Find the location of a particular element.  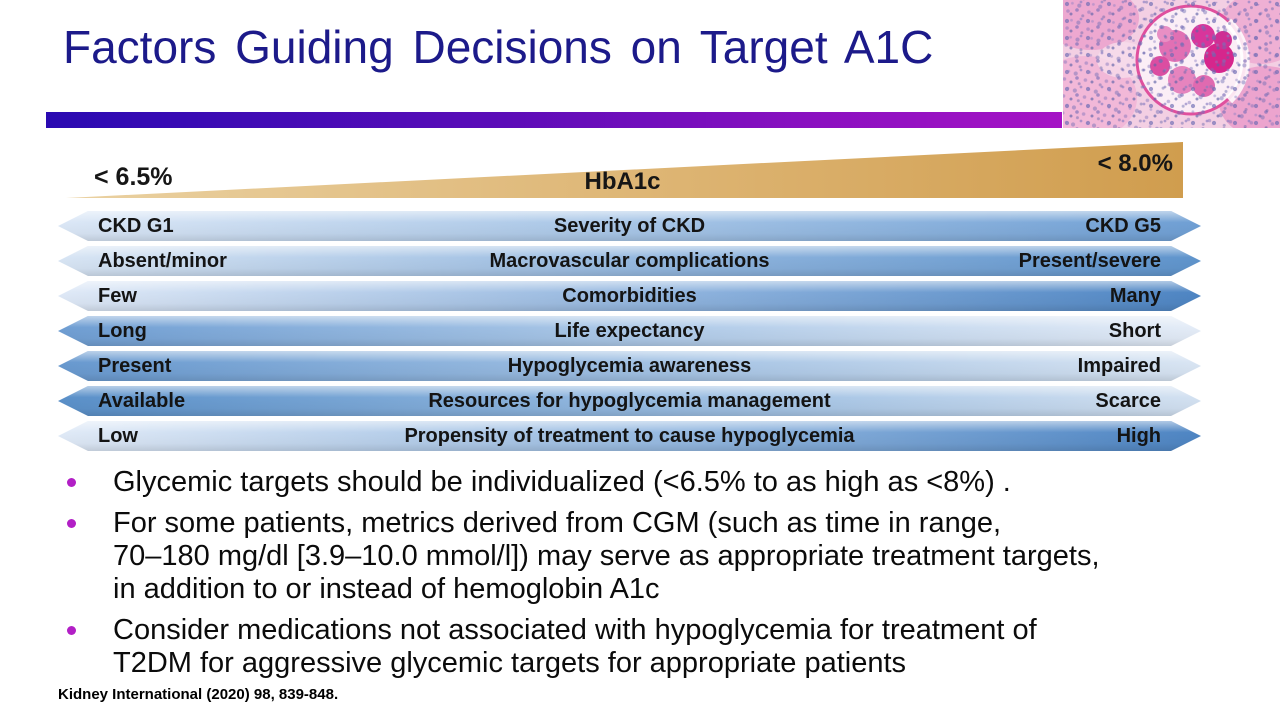

factor-center-label: Hypoglycemia awareness is located at coordinates (629, 365).